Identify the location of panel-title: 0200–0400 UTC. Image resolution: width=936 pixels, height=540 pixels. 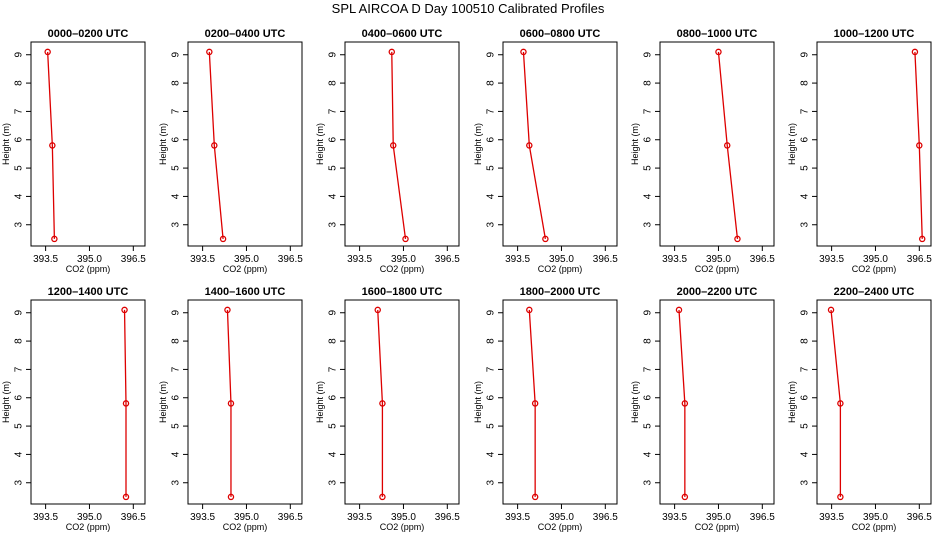
(245, 34).